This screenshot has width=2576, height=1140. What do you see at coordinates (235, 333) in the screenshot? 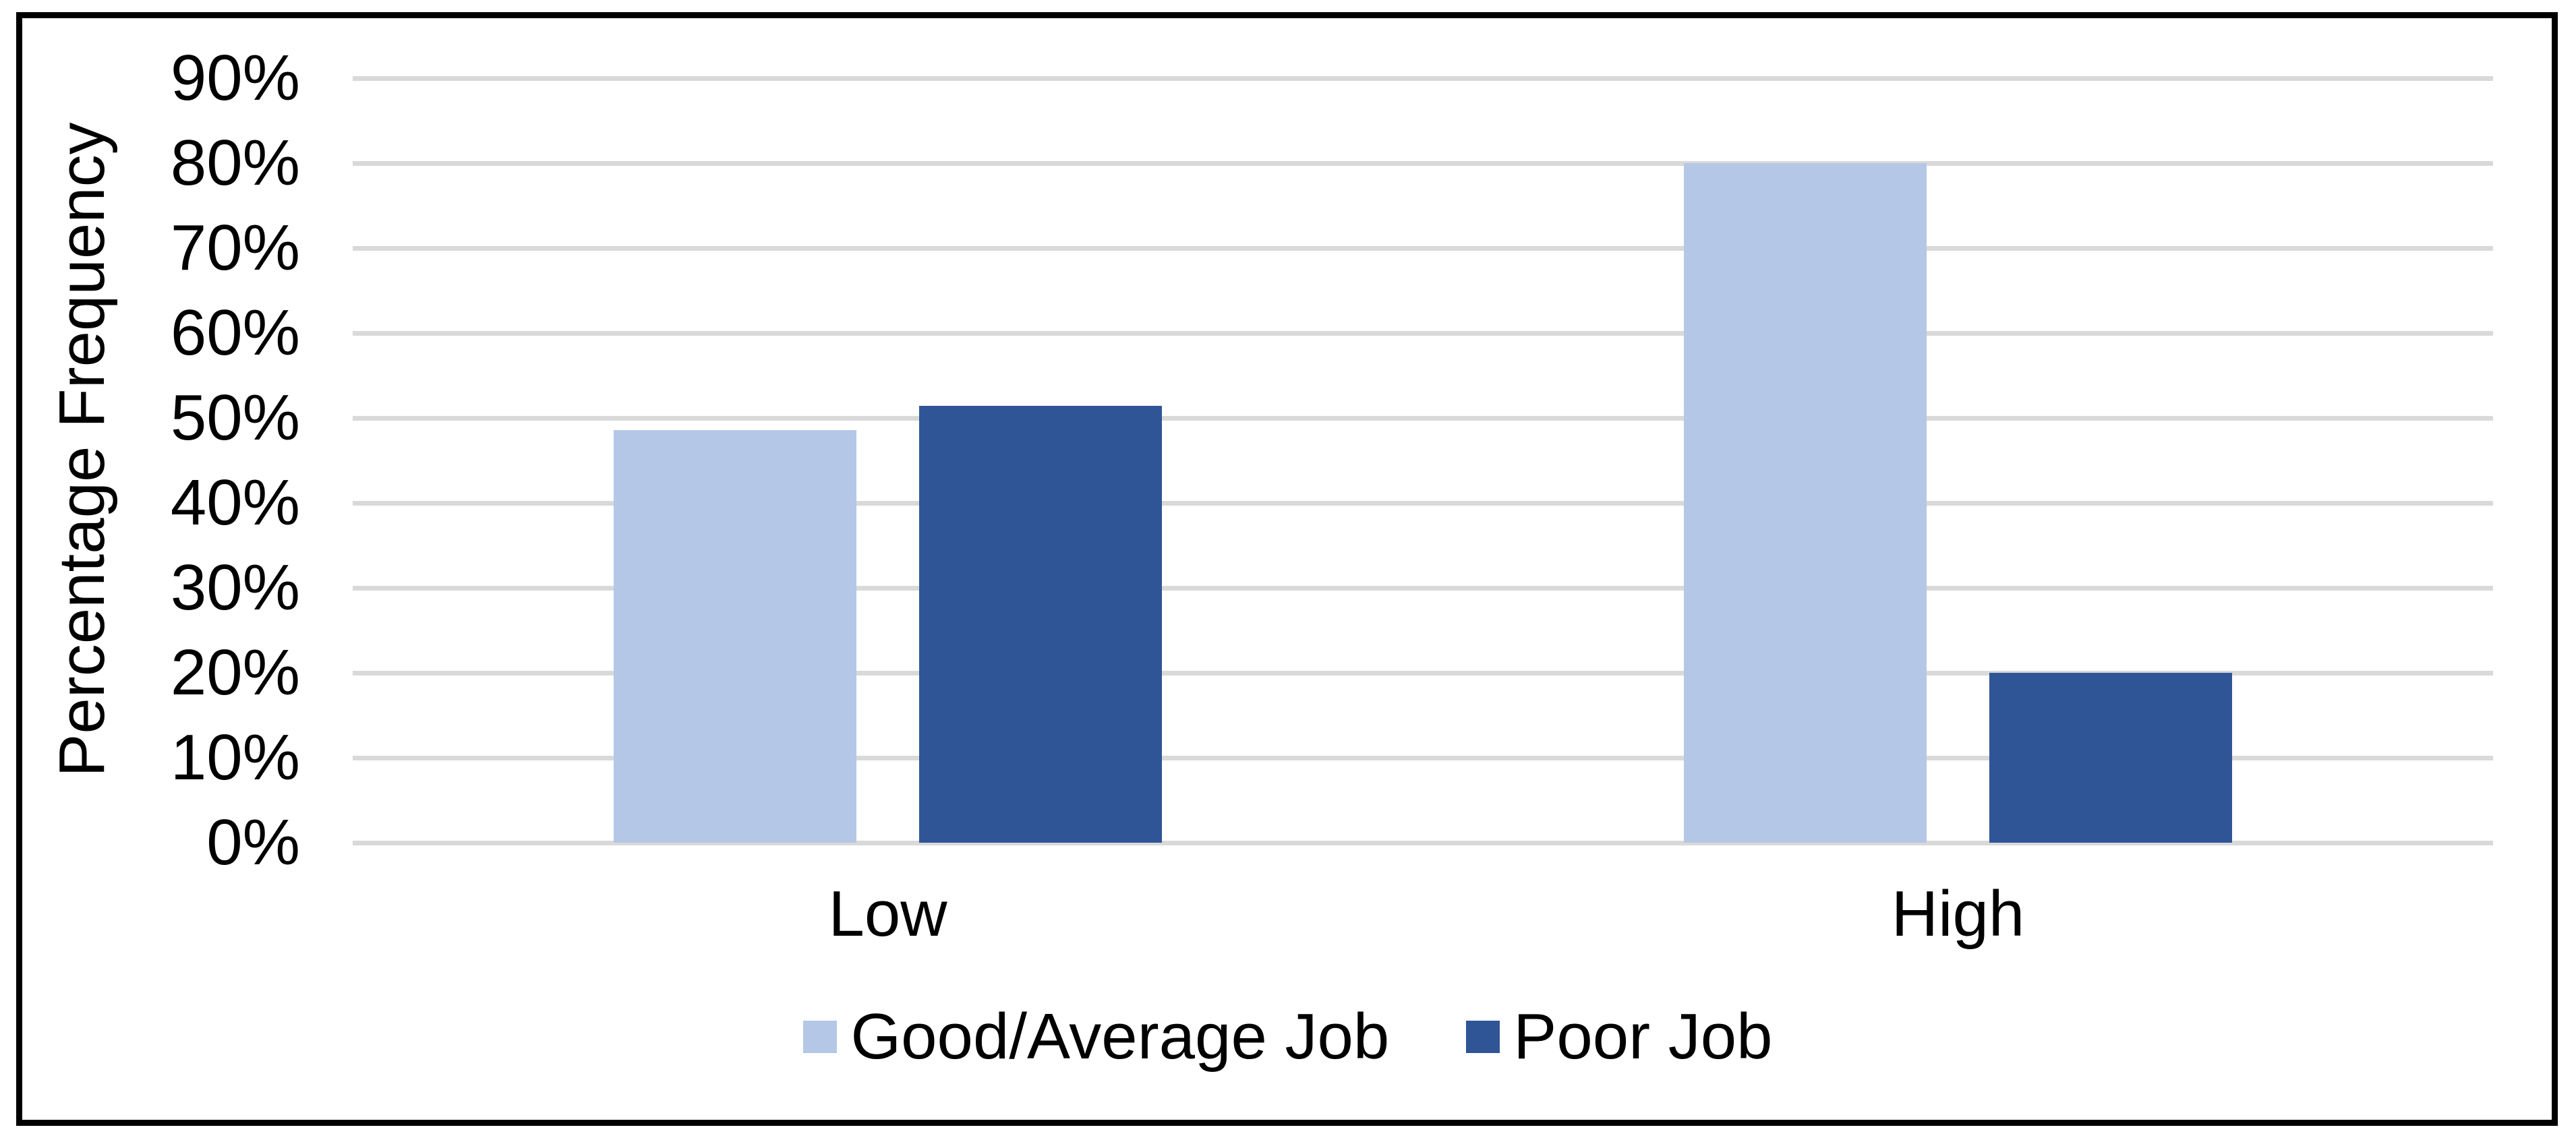
I see `y-tick-label-60: 60%` at bounding box center [235, 333].